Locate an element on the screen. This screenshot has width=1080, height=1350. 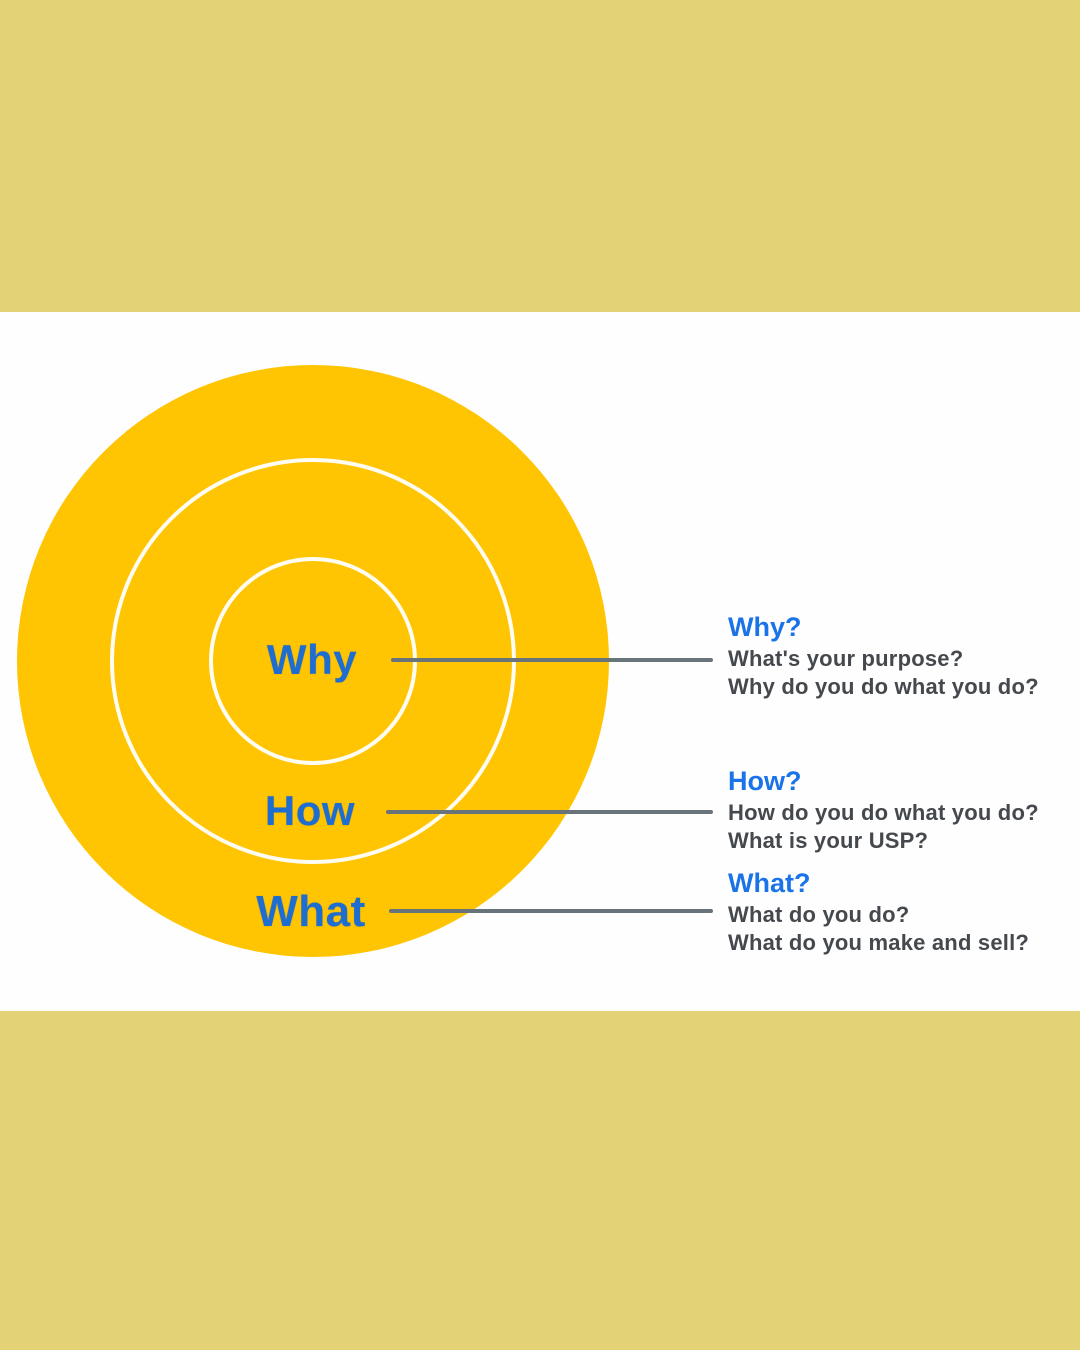
what-annotation-line-1: What do you do? is located at coordinates (819, 914).